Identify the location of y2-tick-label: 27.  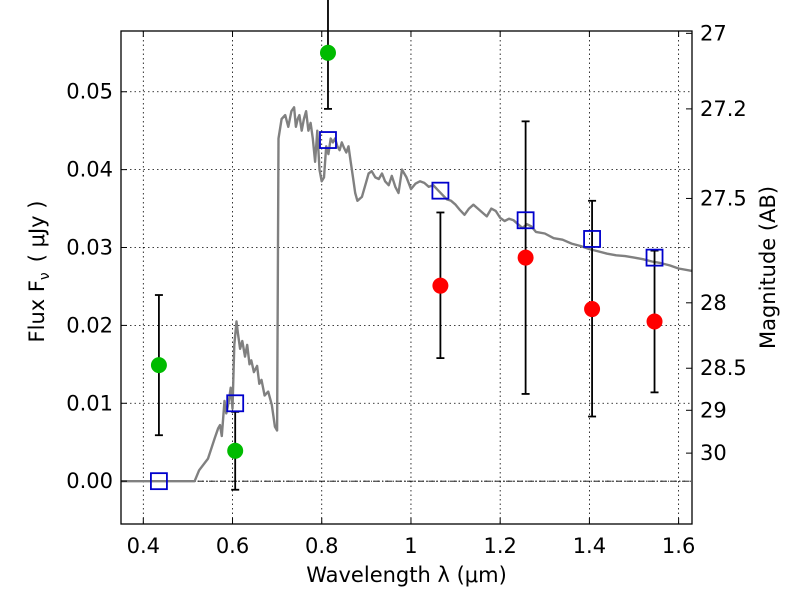
(713, 33).